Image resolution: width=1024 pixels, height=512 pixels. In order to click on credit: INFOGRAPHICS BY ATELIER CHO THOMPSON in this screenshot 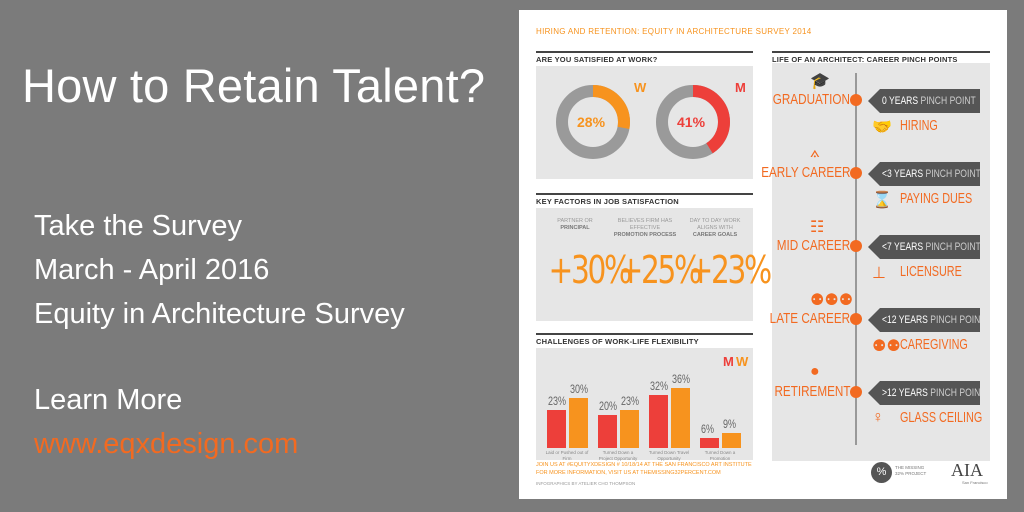, I will do `click(586, 483)`.